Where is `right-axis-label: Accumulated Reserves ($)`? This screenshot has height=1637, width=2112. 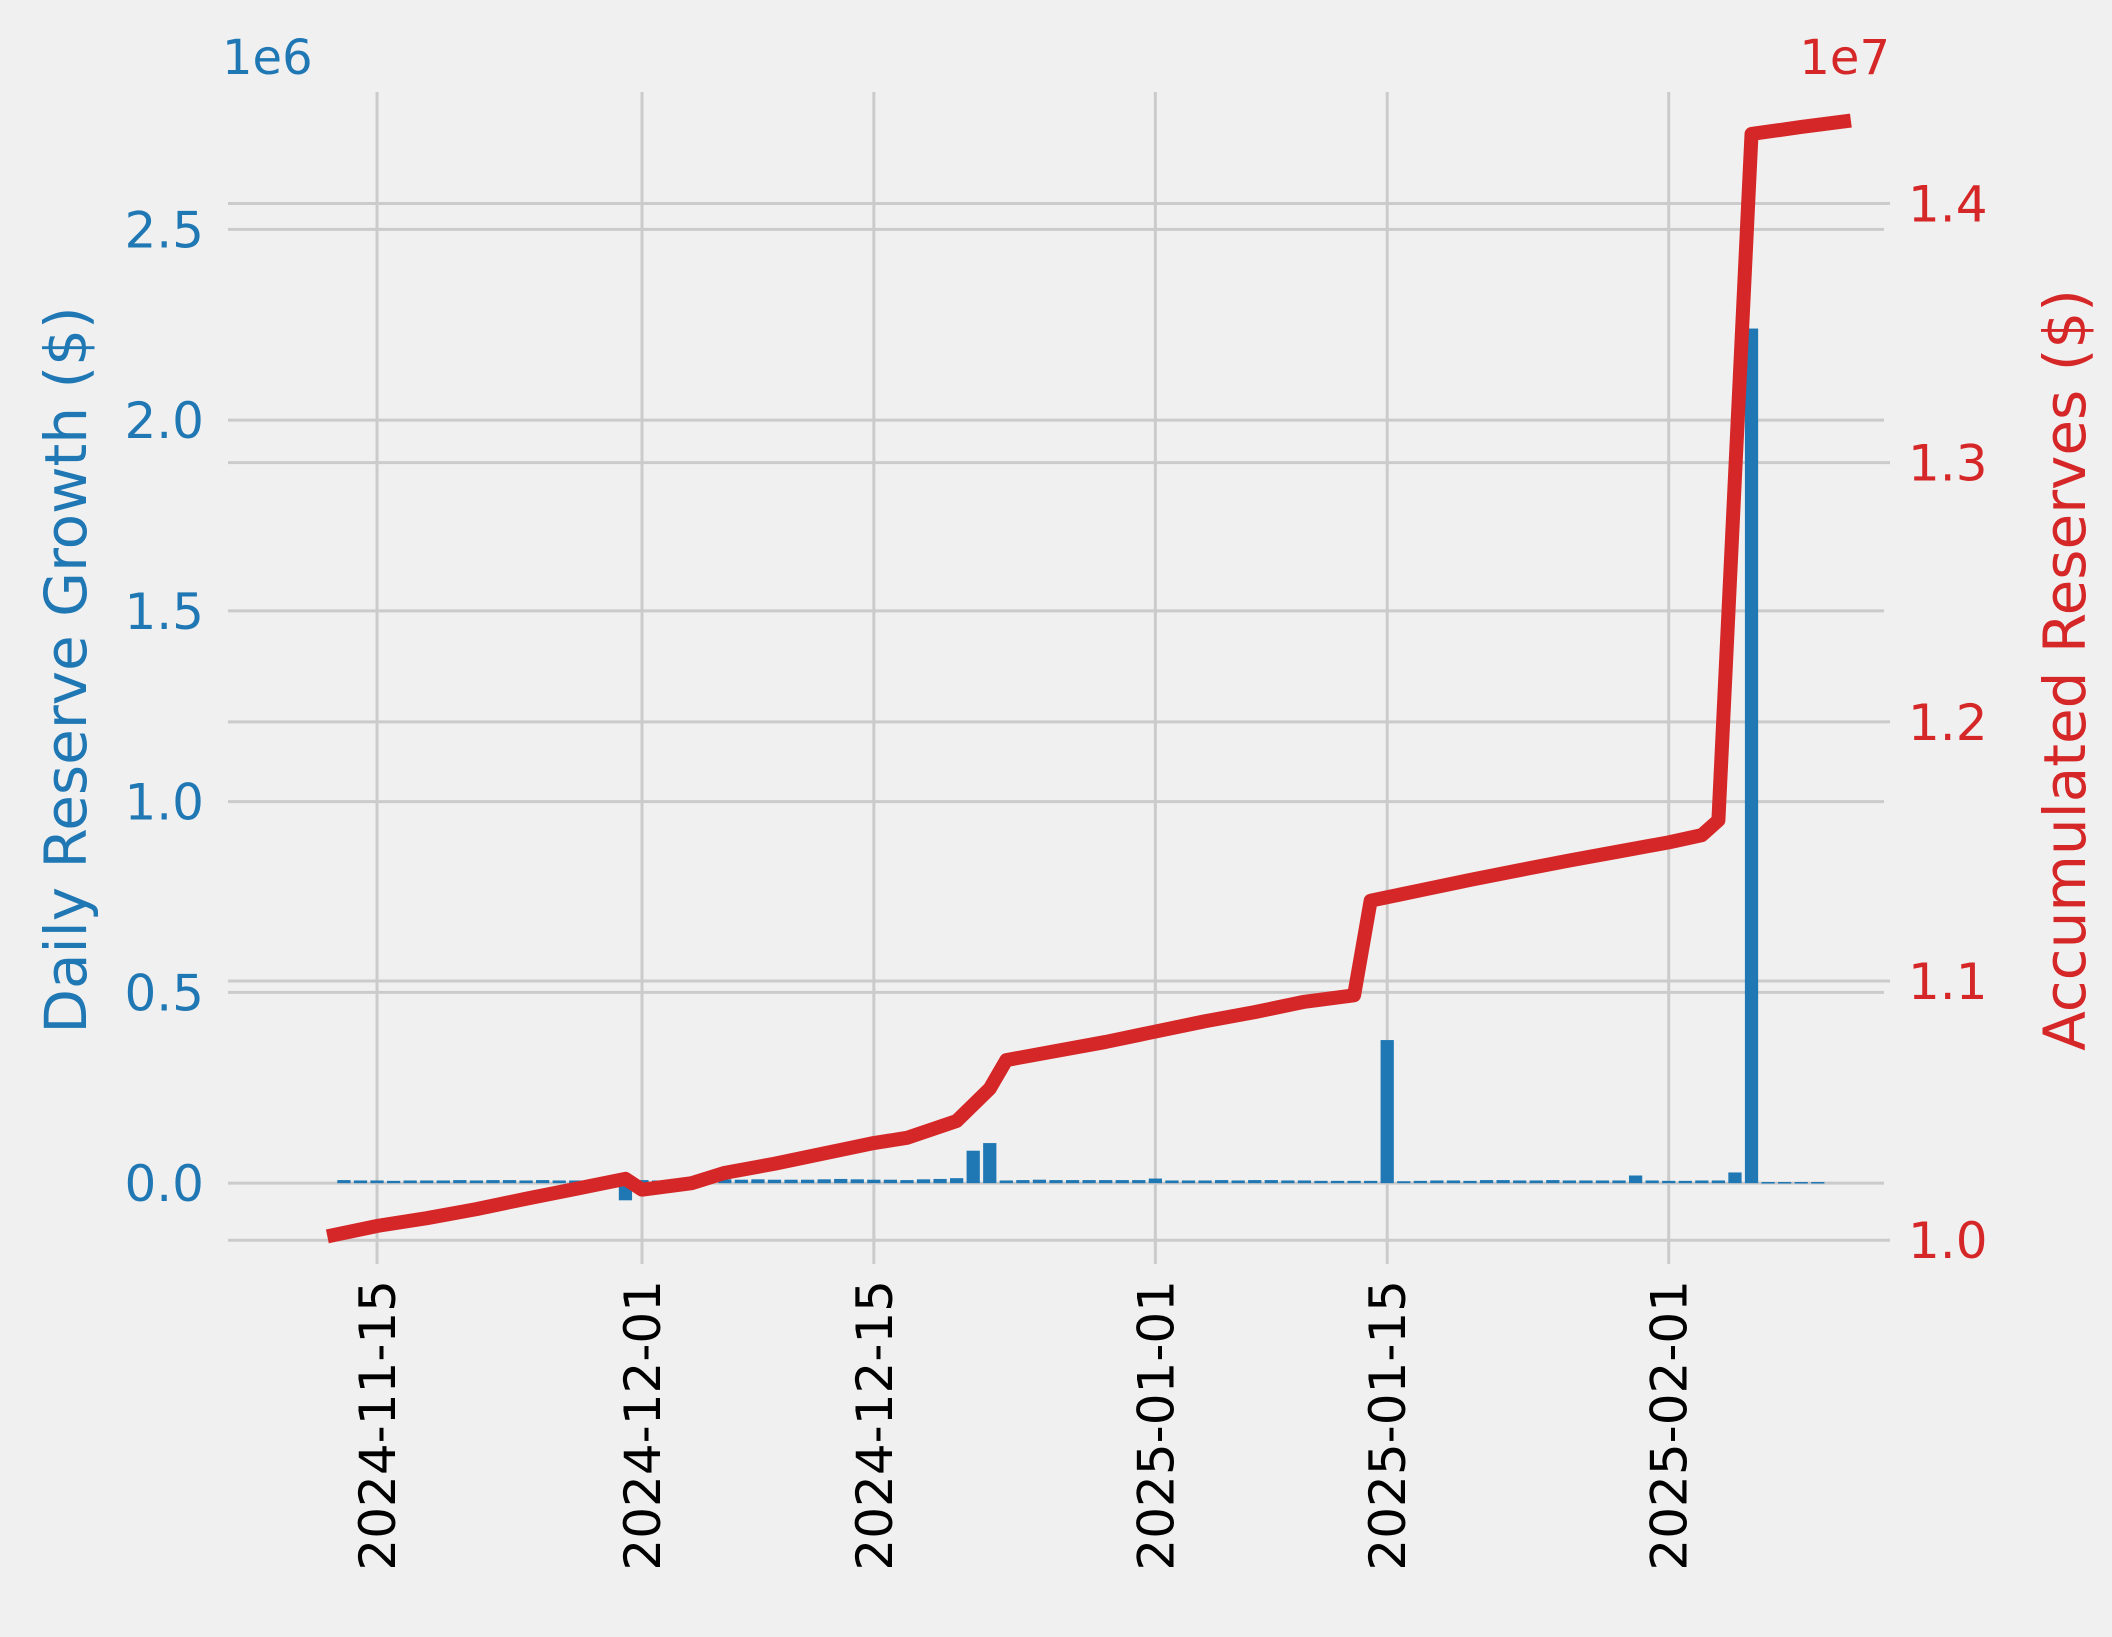 right-axis-label: Accumulated Reserves ($) is located at coordinates (2065, 670).